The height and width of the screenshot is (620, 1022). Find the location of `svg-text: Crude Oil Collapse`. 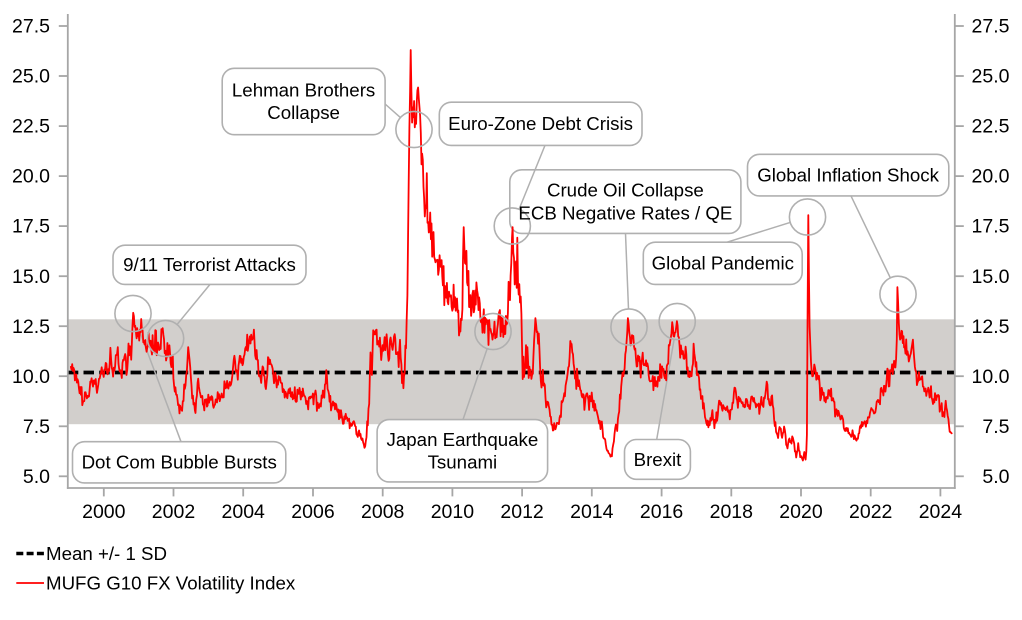

svg-text: Crude Oil Collapse is located at coordinates (625, 190).